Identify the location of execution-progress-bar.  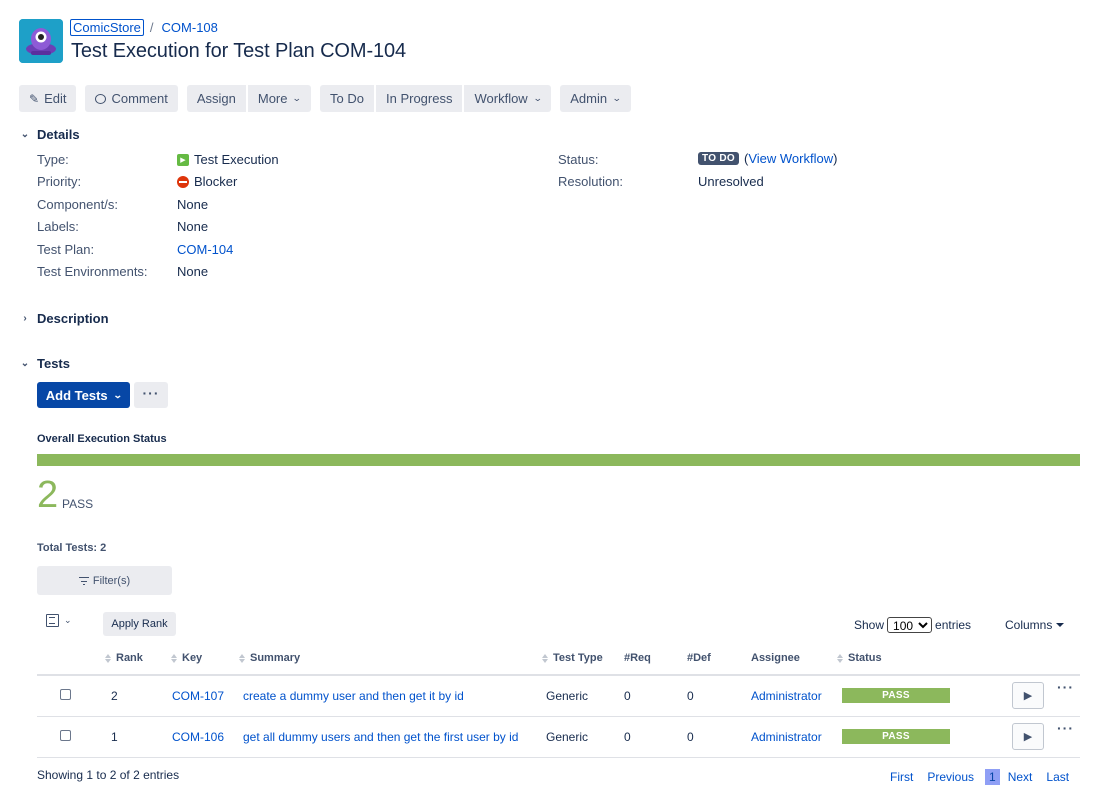
(558, 460).